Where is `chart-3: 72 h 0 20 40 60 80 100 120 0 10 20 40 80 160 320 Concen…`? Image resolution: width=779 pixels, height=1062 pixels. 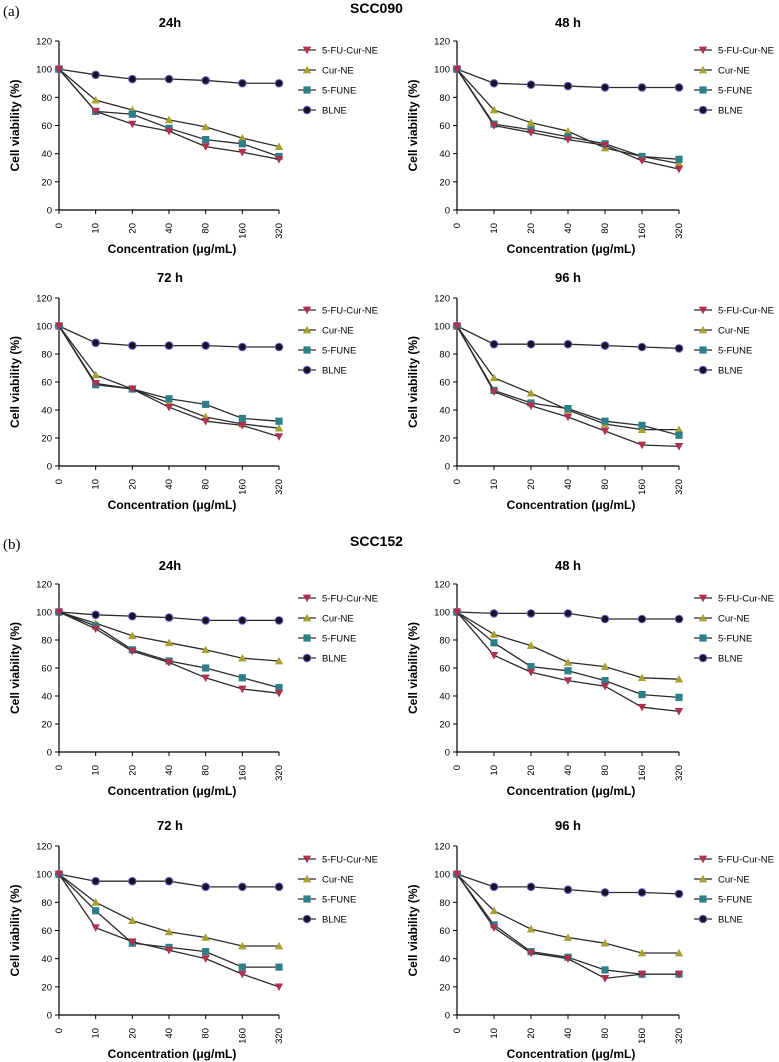
chart-3: 72 h 0 20 40 60 80 100 120 0 10 20 40 80 160 320 Concen… is located at coordinates (193, 391).